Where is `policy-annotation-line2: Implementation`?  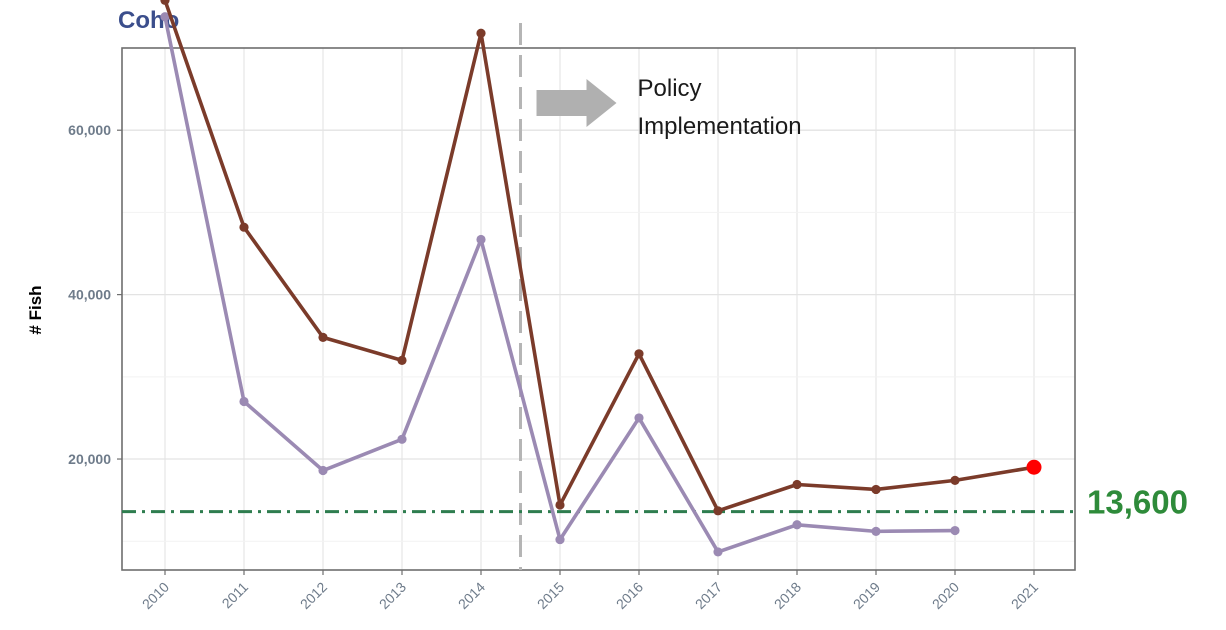 policy-annotation-line2: Implementation is located at coordinates (720, 126).